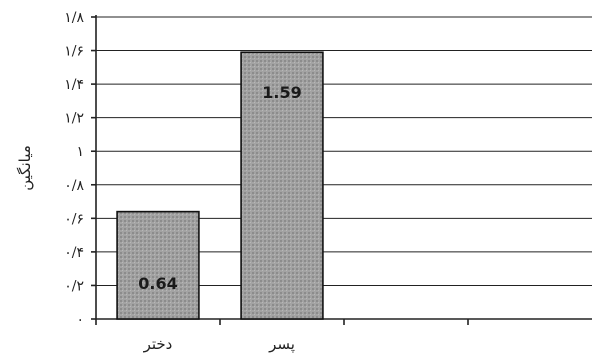 The height and width of the screenshot is (356, 594). What do you see at coordinates (80, 320) in the screenshot?
I see `y-tick-label: ۰` at bounding box center [80, 320].